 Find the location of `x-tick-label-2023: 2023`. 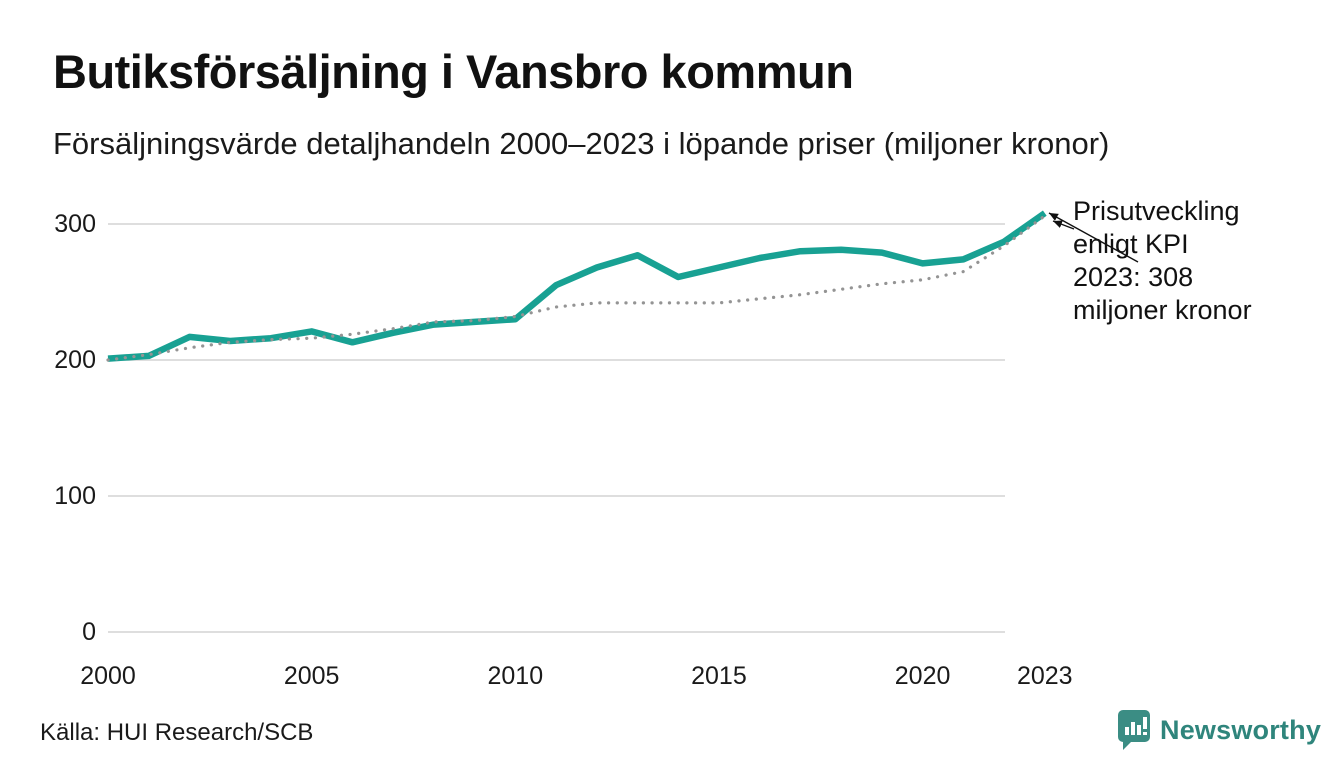

x-tick-label-2023: 2023 is located at coordinates (1044, 676).